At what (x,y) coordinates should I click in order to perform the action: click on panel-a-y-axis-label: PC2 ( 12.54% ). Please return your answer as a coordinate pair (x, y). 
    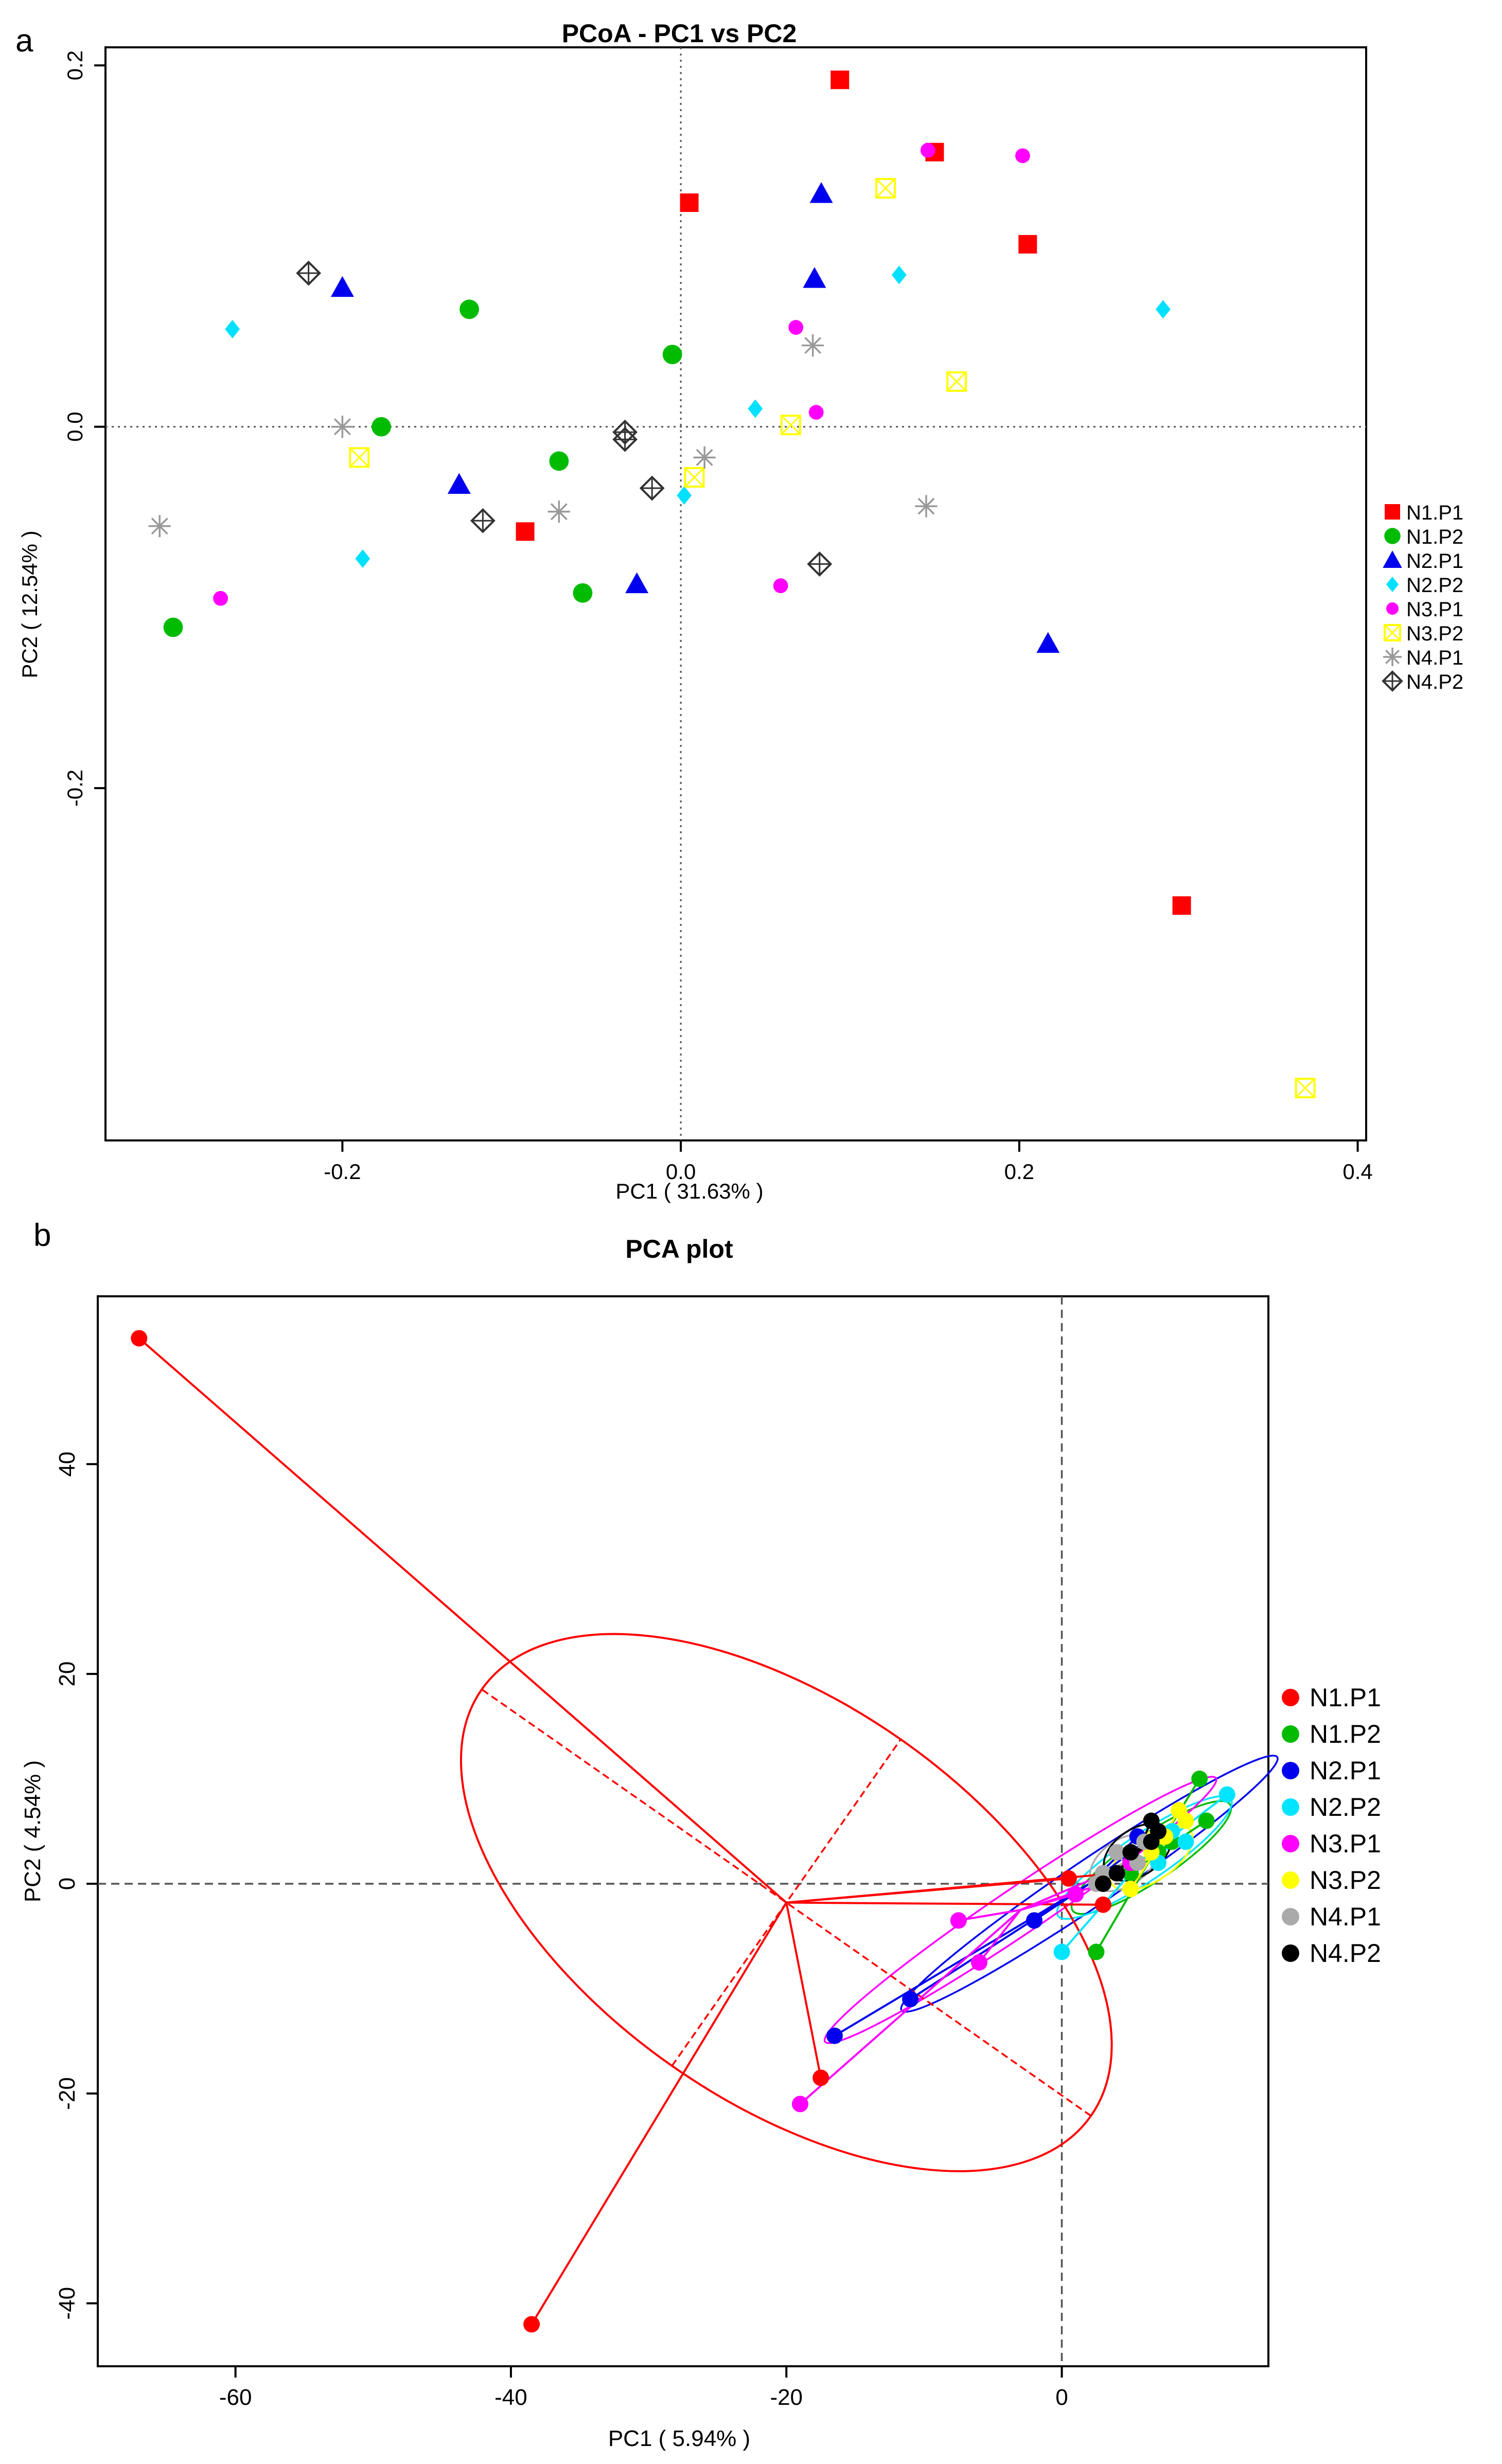
    Looking at the image, I should click on (29, 604).